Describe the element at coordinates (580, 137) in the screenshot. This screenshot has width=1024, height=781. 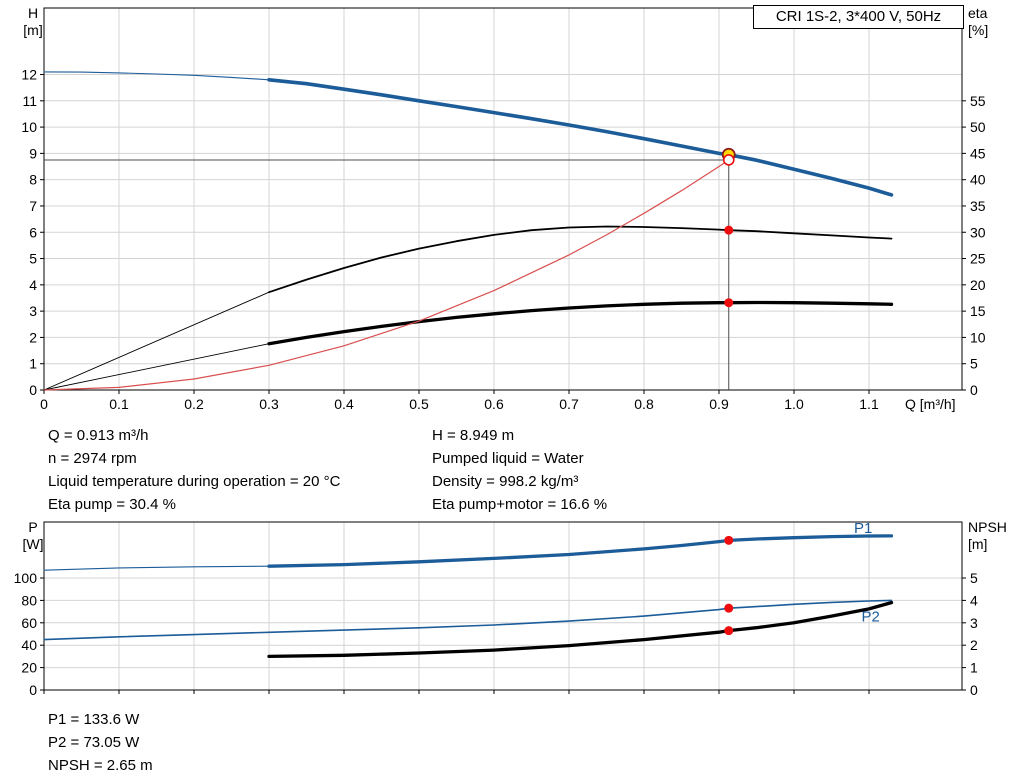
I see `hq-curve` at that location.